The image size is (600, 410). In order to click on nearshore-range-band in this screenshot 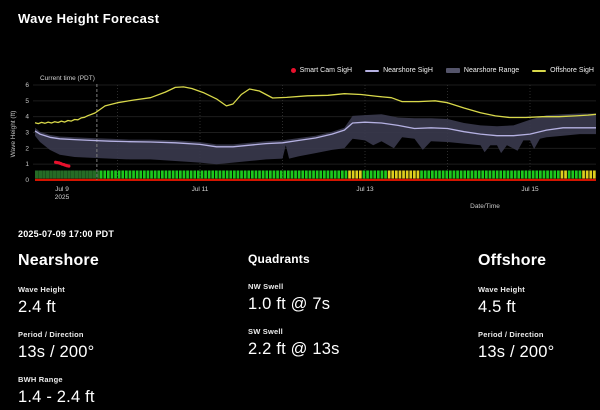, I will do `click(315, 139)`.